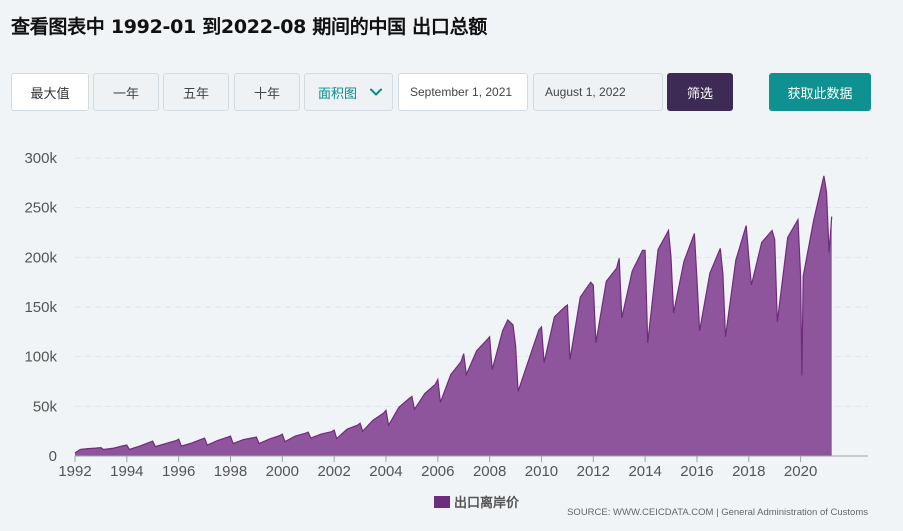 The height and width of the screenshot is (531, 903). What do you see at coordinates (230, 471) in the screenshot?
I see `x-tick-label: 1998` at bounding box center [230, 471].